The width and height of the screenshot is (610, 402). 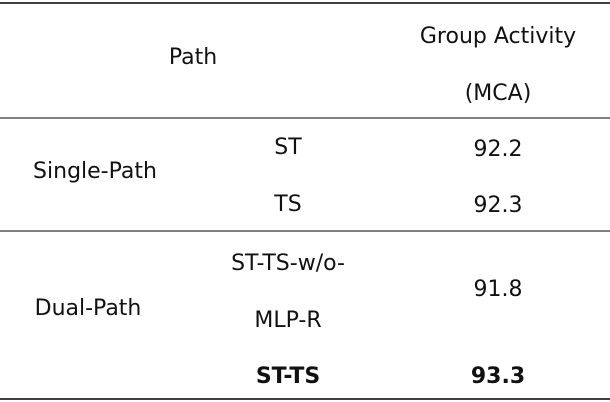 What do you see at coordinates (288, 263) in the screenshot?
I see `path-cell: ST-TS-w/o-` at bounding box center [288, 263].